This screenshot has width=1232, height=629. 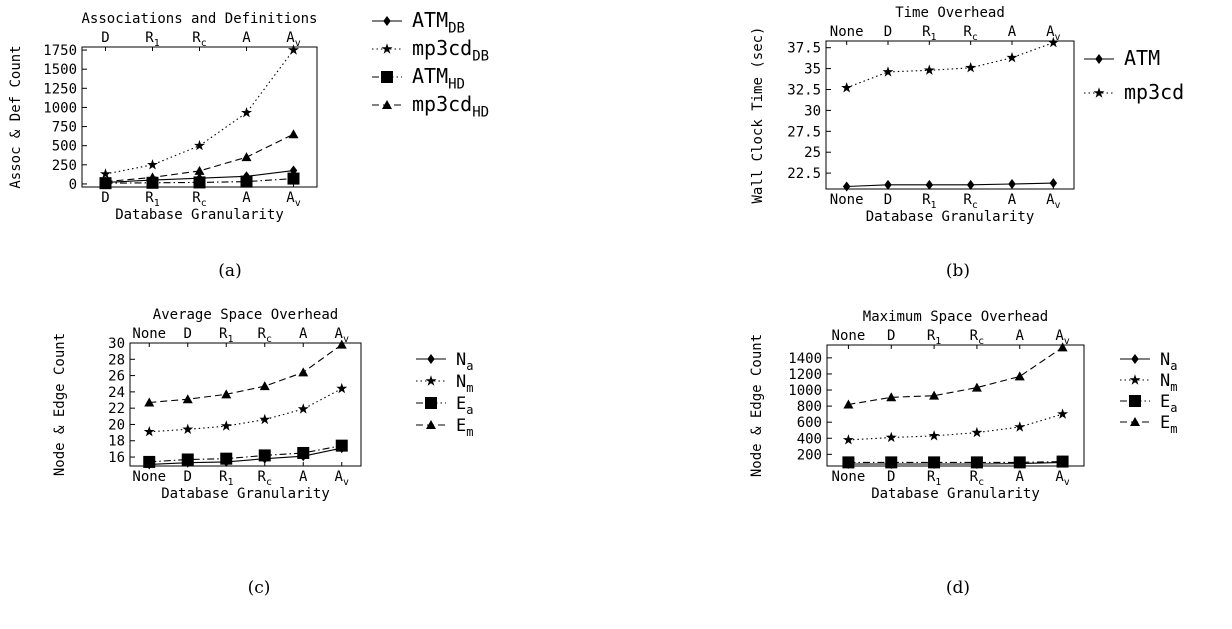 What do you see at coordinates (805, 375) in the screenshot?
I see `y-tick-label: 1200` at bounding box center [805, 375].